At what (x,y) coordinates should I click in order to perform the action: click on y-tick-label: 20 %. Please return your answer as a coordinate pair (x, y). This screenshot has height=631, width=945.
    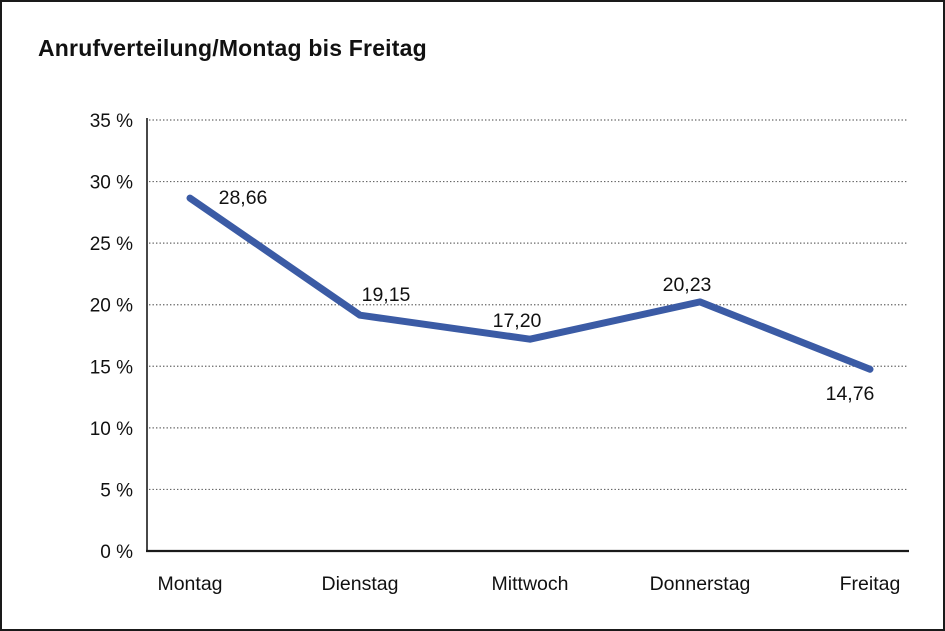
    Looking at the image, I should click on (111, 306).